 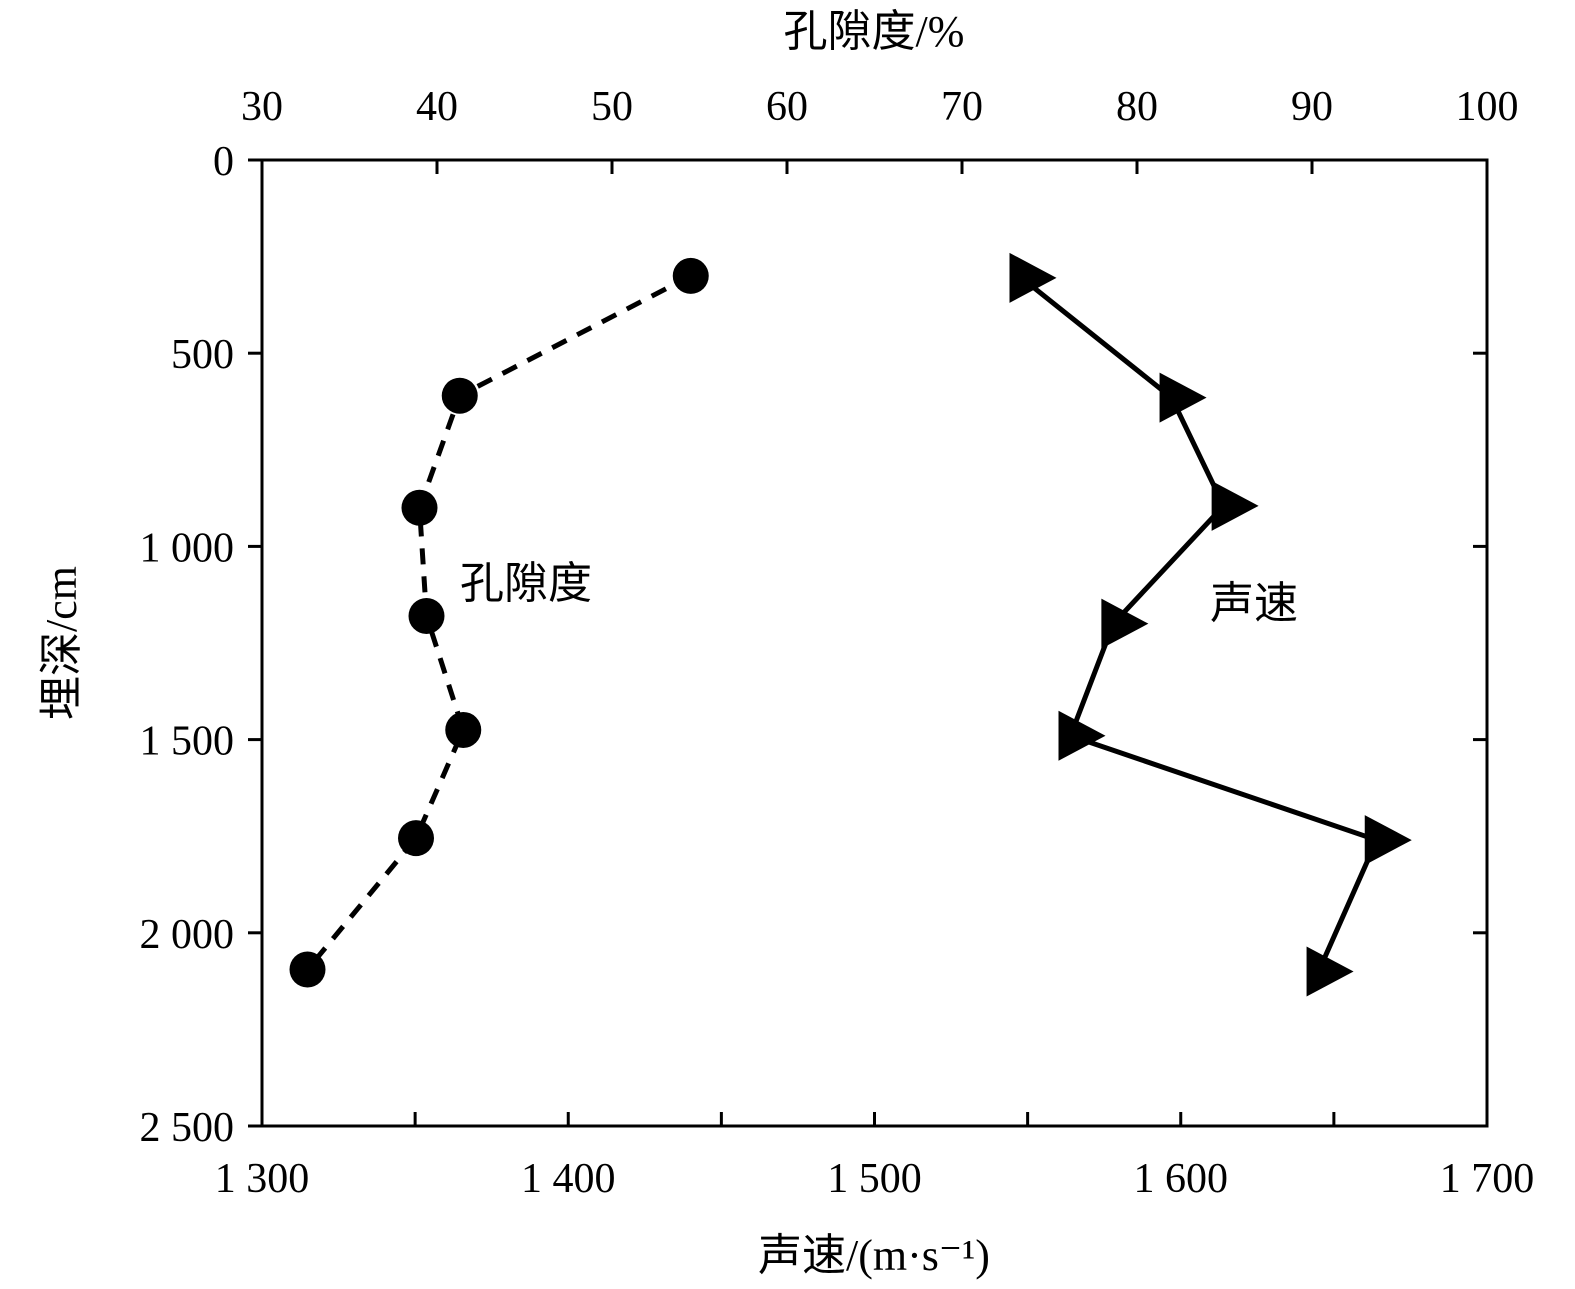 I want to click on top-axis-title: 孔隙度/%, so click(x=874, y=31).